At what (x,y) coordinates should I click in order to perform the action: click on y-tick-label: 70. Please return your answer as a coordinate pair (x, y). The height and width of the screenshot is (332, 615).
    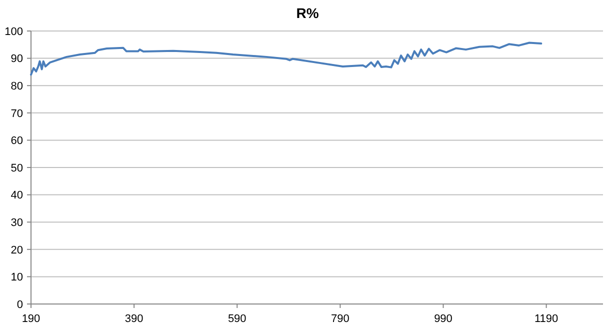
    Looking at the image, I should click on (16, 114).